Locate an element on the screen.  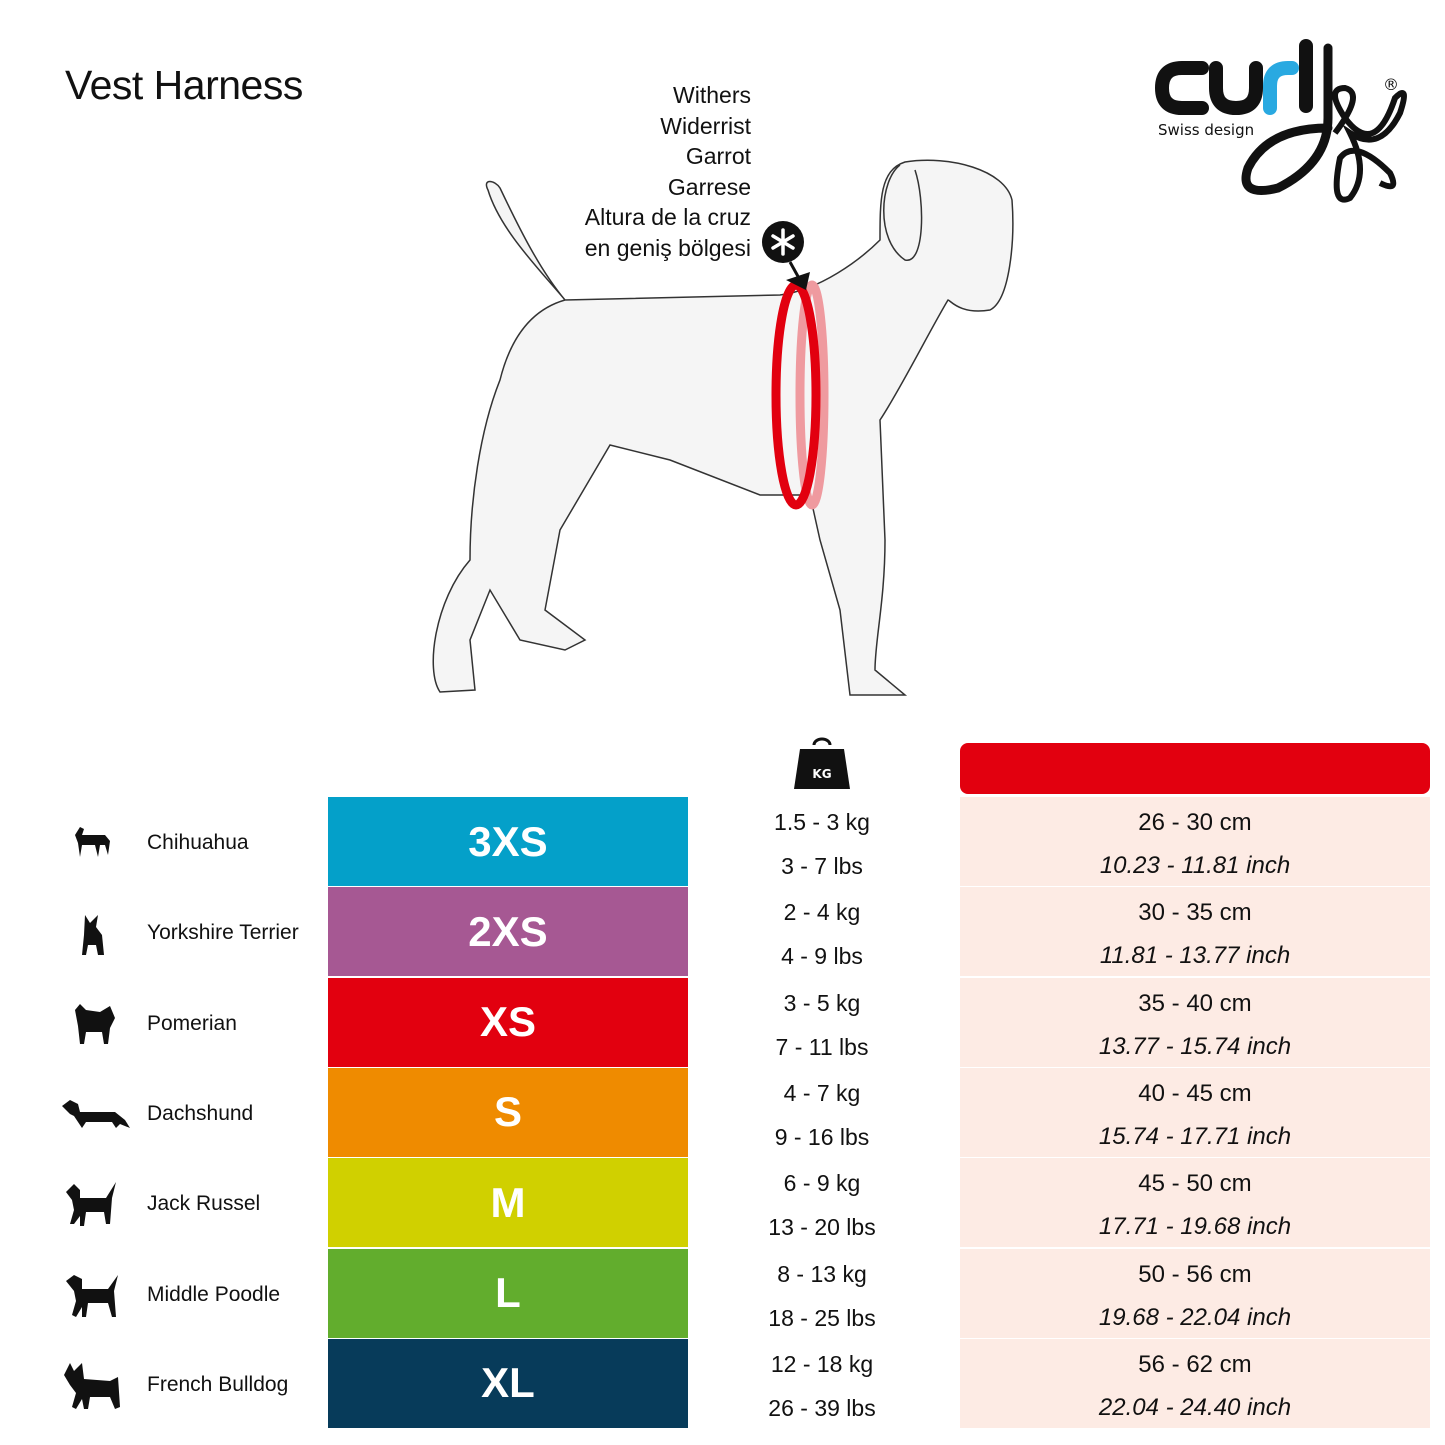
registered-mark: ® is located at coordinates (1391, 84).